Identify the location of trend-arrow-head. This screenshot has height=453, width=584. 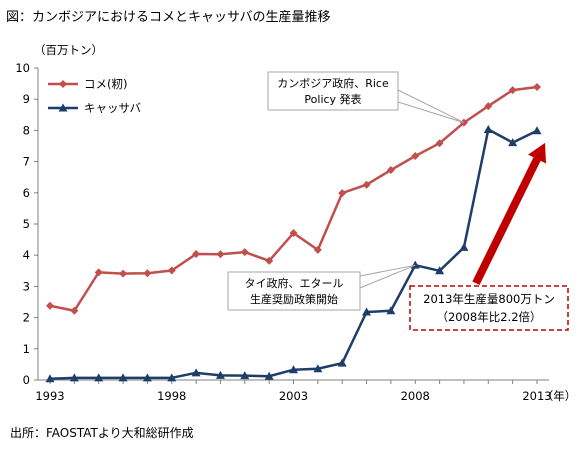
(537, 153).